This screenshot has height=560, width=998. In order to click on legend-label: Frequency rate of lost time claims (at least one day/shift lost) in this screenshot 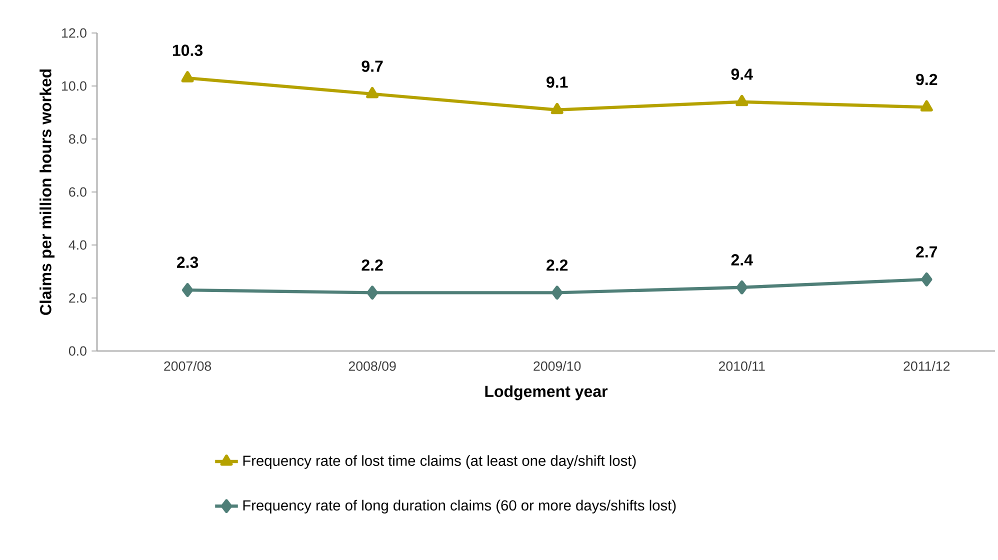, I will do `click(439, 462)`.